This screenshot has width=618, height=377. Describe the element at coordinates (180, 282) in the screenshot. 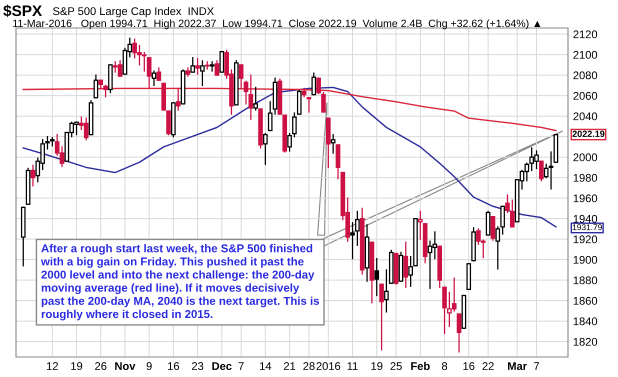

I see `annotation: After a rough start last week, the S&P 500 finished with a big gain on Friday. This pushed it past the 2000 level and into the next challenge: the 200-day moving average (red line). If it moves decisively past the 200-day MA, 2040 is the next target. This is roughly where it closed in 2015.` at that location.